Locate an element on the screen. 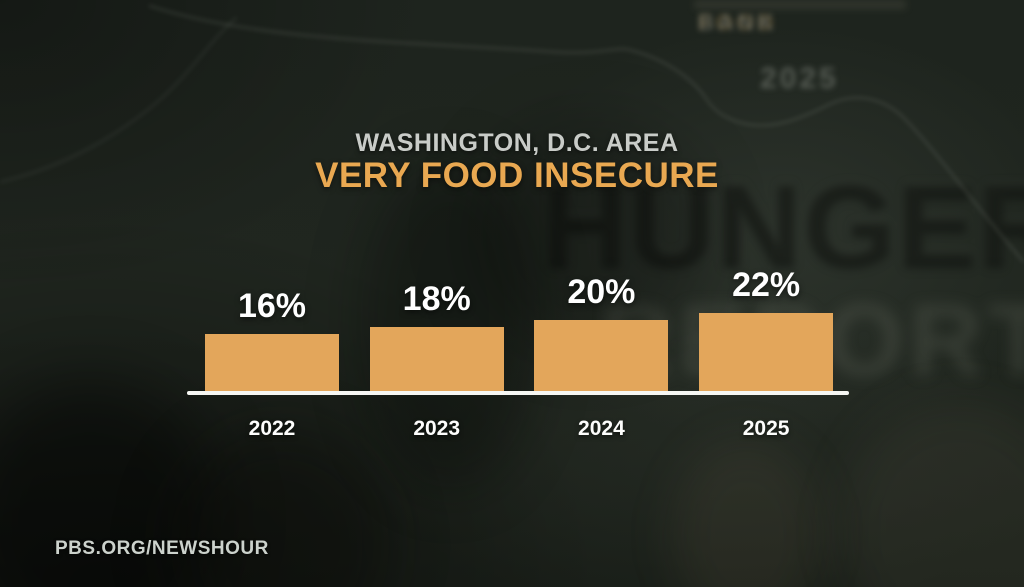  bar-value-label: 20% is located at coordinates (601, 292).